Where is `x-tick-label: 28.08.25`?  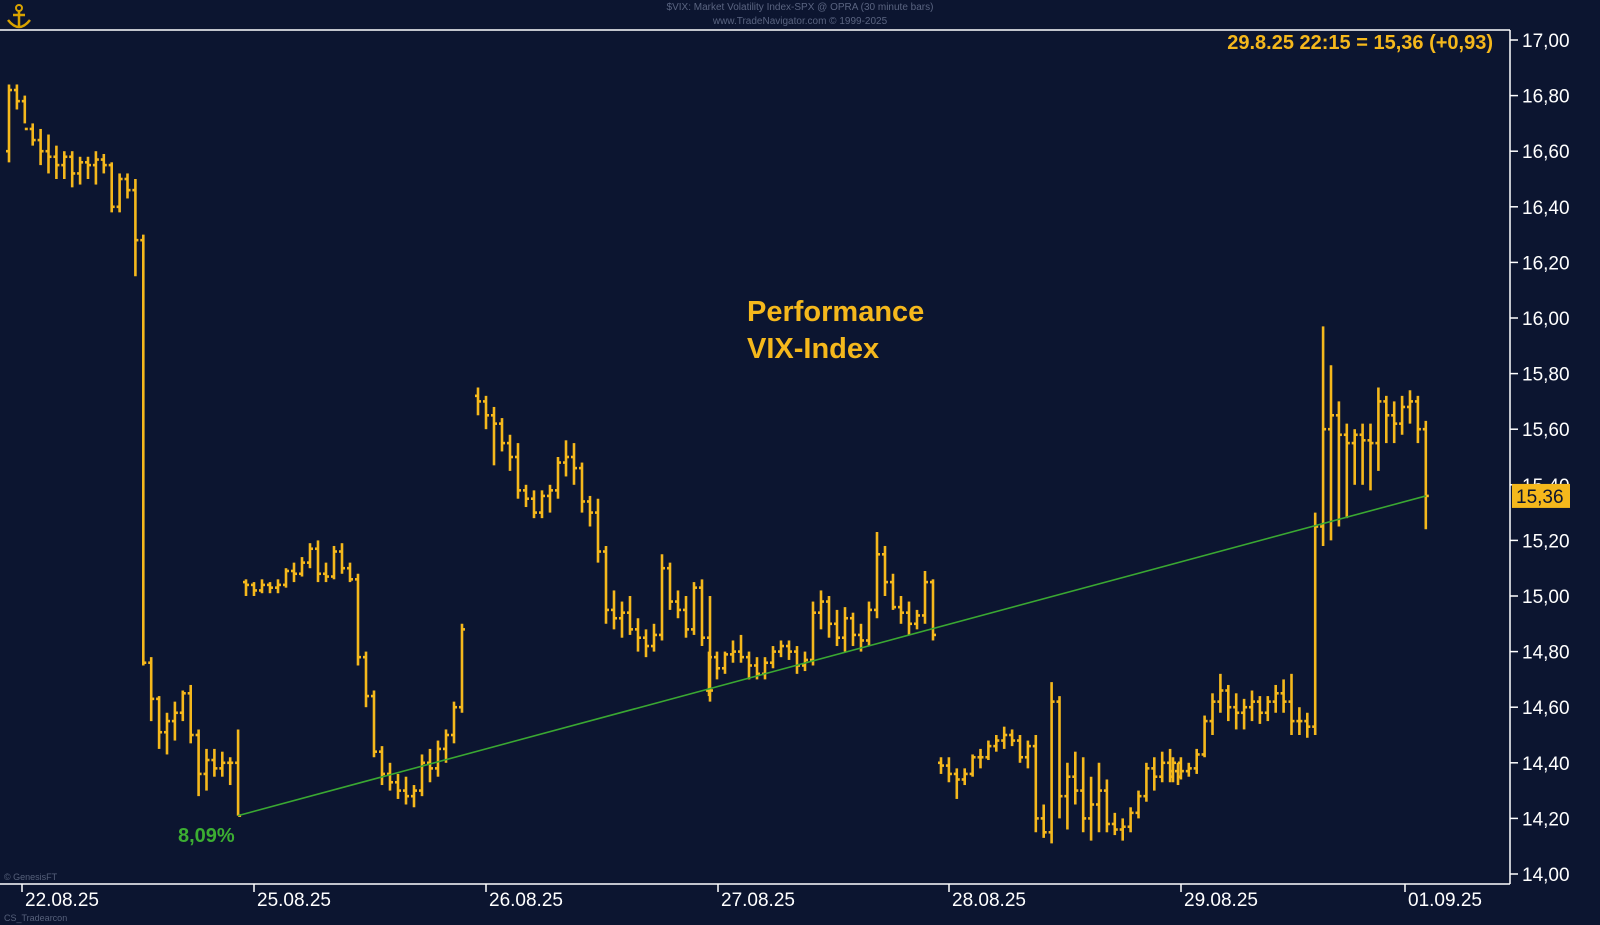
x-tick-label: 28.08.25 is located at coordinates (989, 900).